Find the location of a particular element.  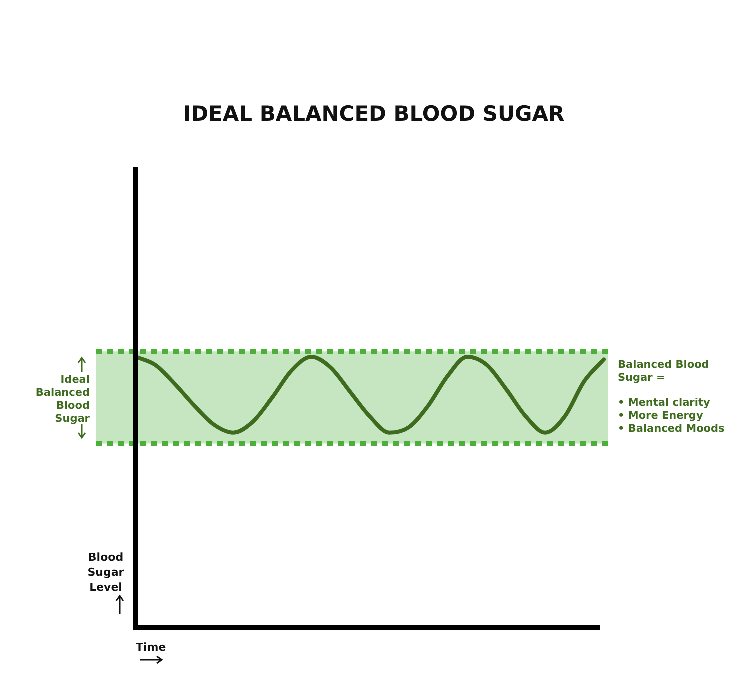

chart-title: IDEAL BALANCED BLOOD SUGAR is located at coordinates (374, 114).